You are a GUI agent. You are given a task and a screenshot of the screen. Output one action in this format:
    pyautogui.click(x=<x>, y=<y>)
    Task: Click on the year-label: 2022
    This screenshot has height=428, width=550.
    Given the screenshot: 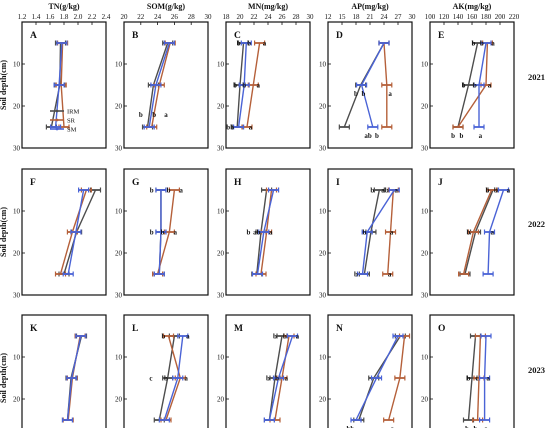 What is the action you would take?
    pyautogui.click(x=536, y=224)
    